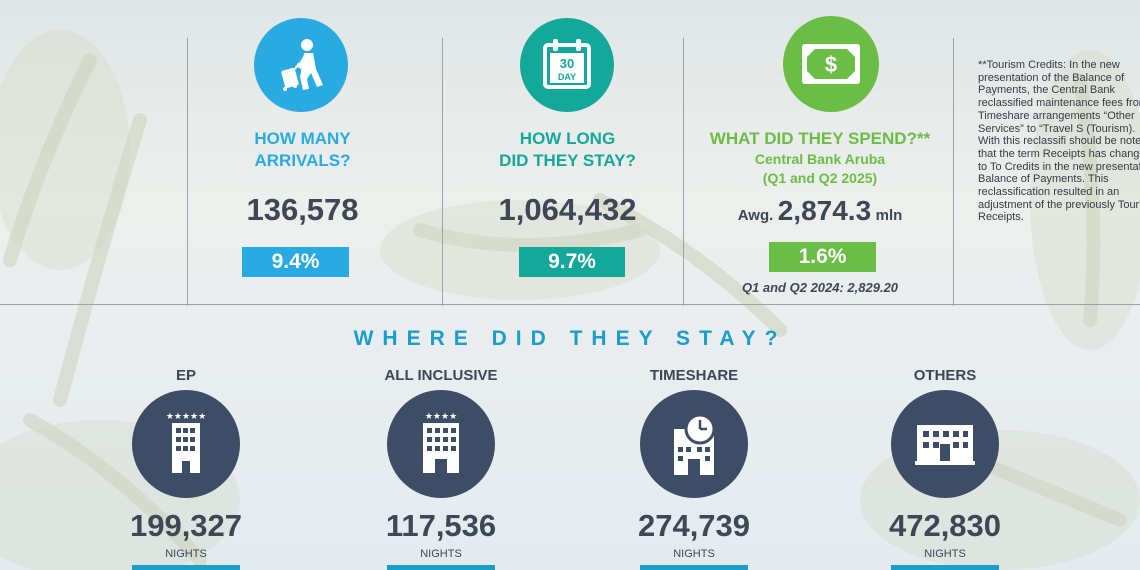 Image resolution: width=1140 pixels, height=570 pixels. What do you see at coordinates (302, 138) in the screenshot?
I see `arrivals-question-line1: HOW MANY` at bounding box center [302, 138].